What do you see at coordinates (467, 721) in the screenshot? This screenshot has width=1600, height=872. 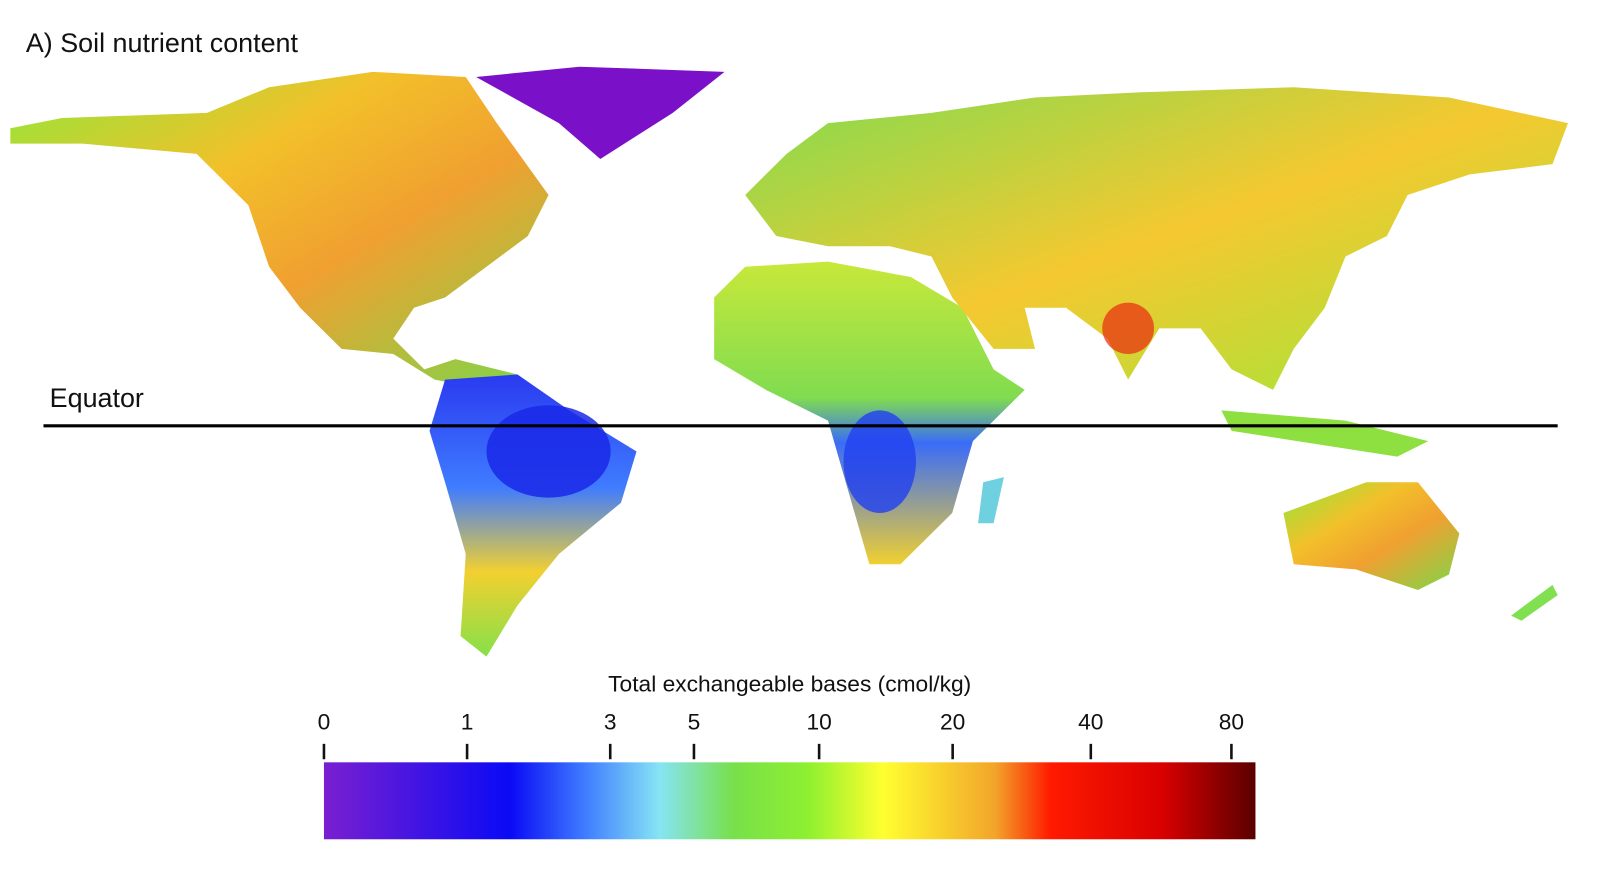 I see `colorbar-tick-label: 1` at bounding box center [467, 721].